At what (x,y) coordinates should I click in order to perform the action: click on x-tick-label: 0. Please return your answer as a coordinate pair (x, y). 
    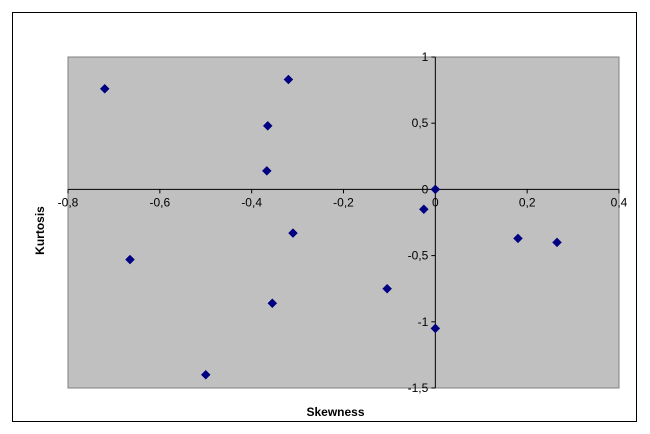
    Looking at the image, I should click on (435, 202).